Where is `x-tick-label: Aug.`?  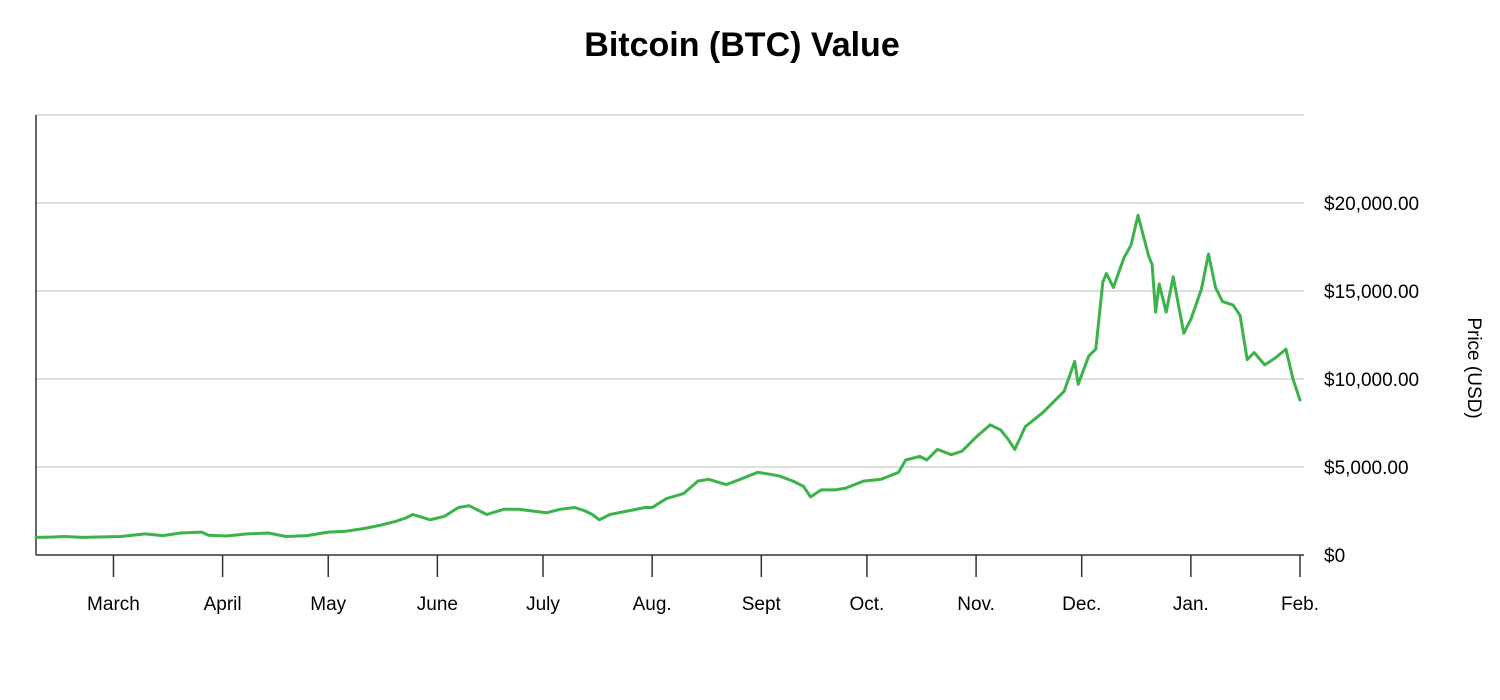 x-tick-label: Aug. is located at coordinates (652, 604).